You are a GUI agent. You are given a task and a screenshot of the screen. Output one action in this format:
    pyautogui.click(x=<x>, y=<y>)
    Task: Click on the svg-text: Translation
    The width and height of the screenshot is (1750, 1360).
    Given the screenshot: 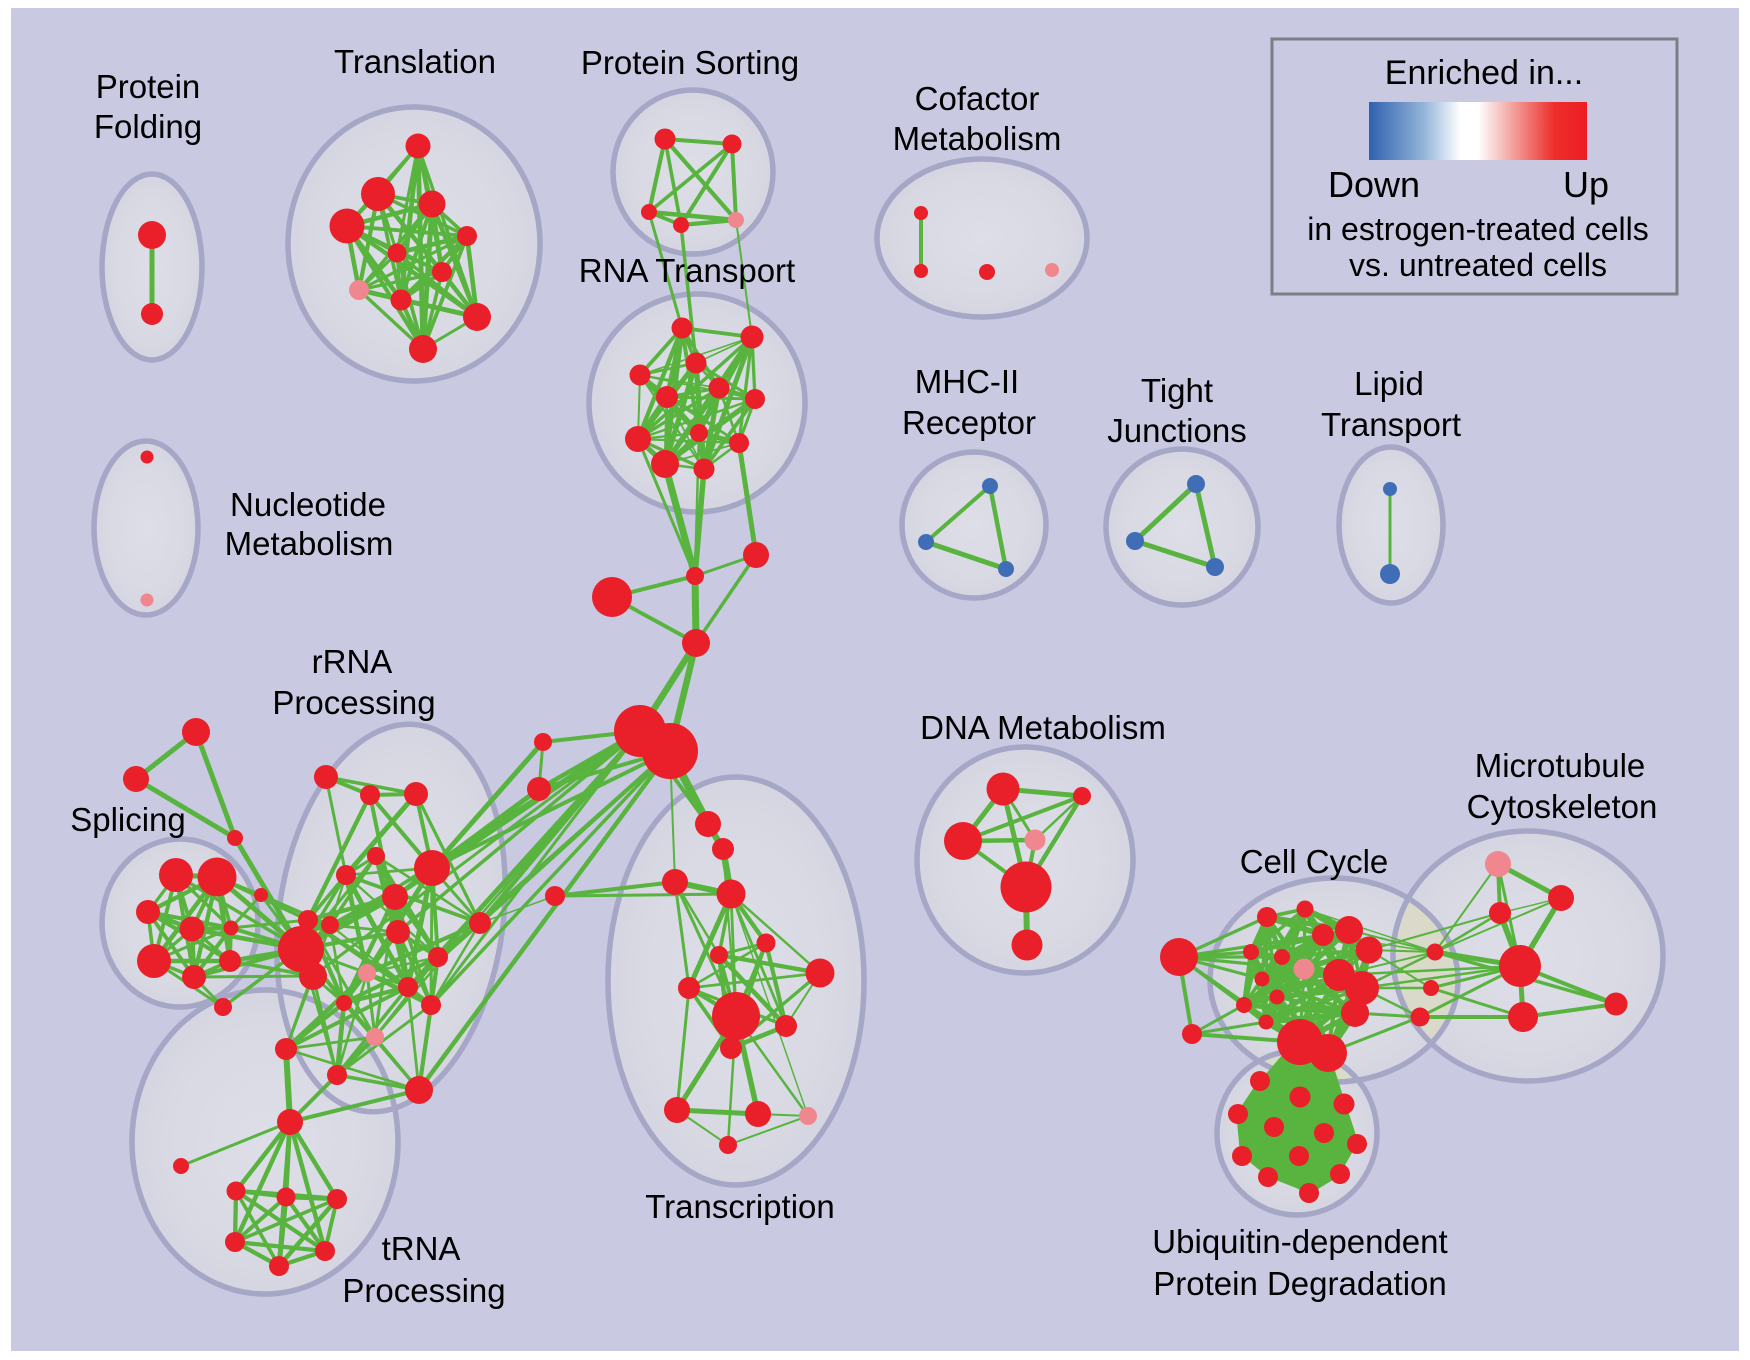 What is the action you would take?
    pyautogui.click(x=415, y=61)
    